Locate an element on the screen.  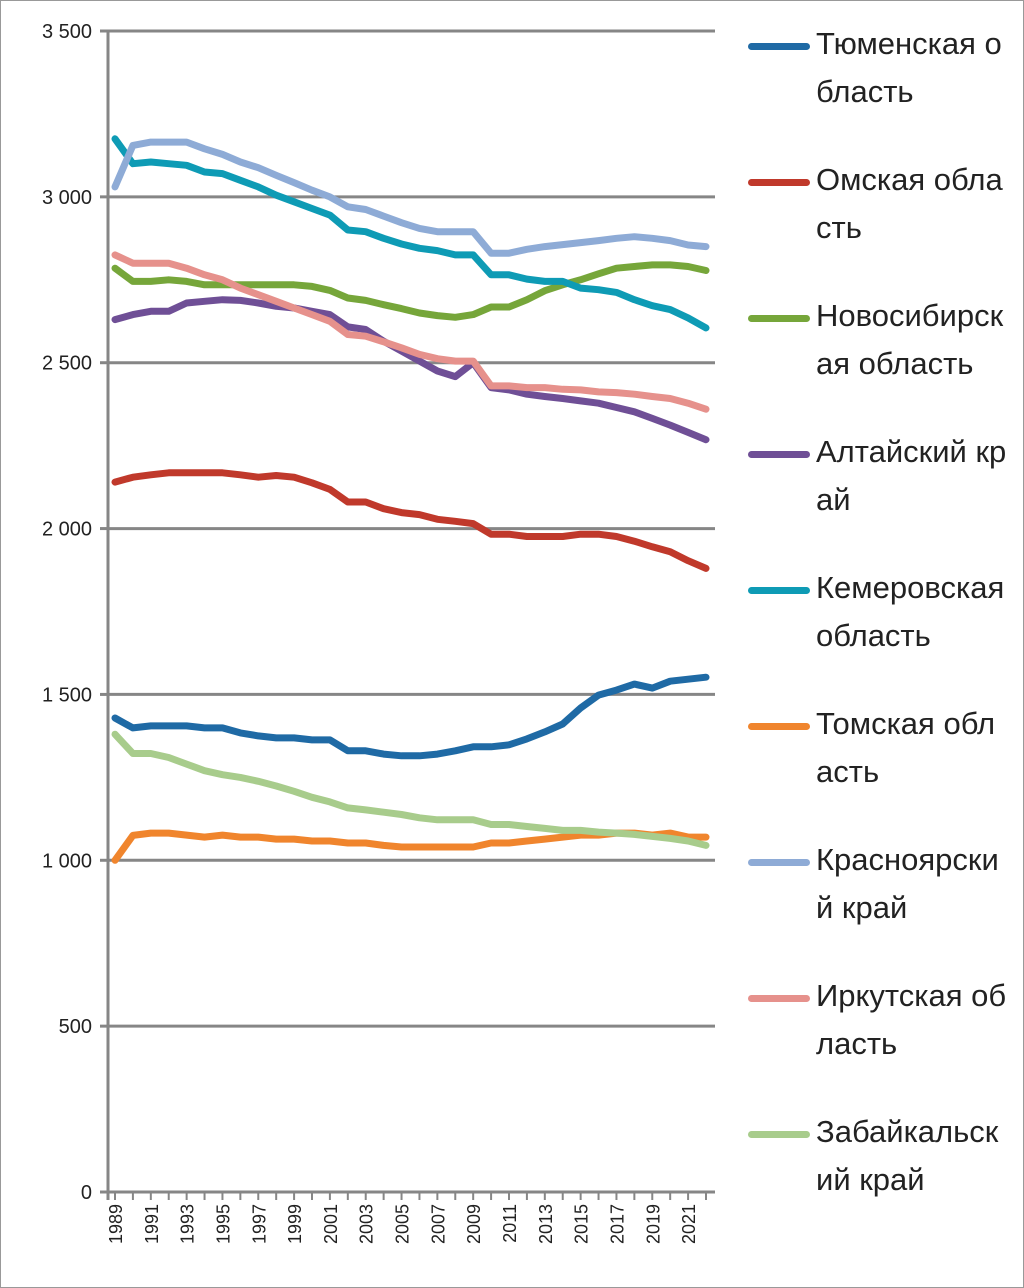
legend-item: Красноярский край is located at coordinates (883, 904).